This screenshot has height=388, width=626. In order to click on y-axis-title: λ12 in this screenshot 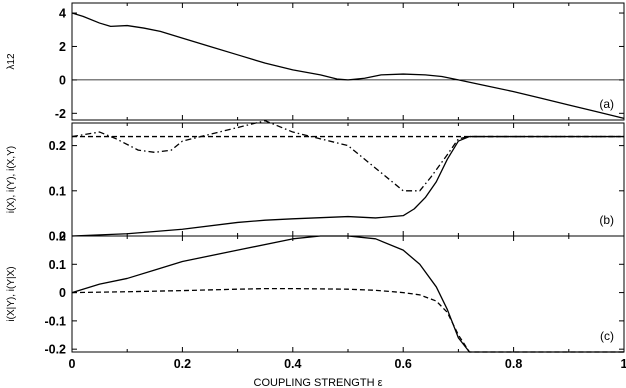, I will do `click(11, 61)`.